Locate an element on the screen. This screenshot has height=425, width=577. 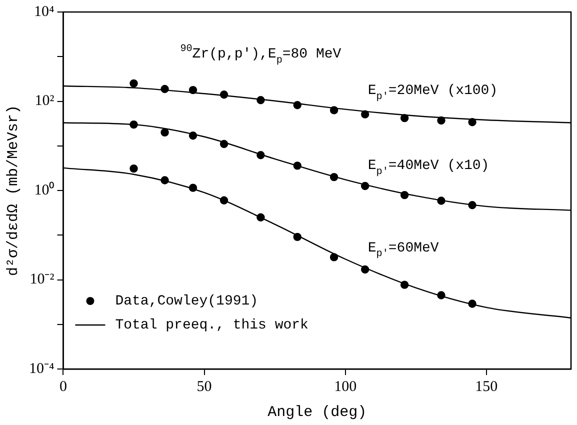
y-tick-label: 10⁴ is located at coordinates (44, 12).